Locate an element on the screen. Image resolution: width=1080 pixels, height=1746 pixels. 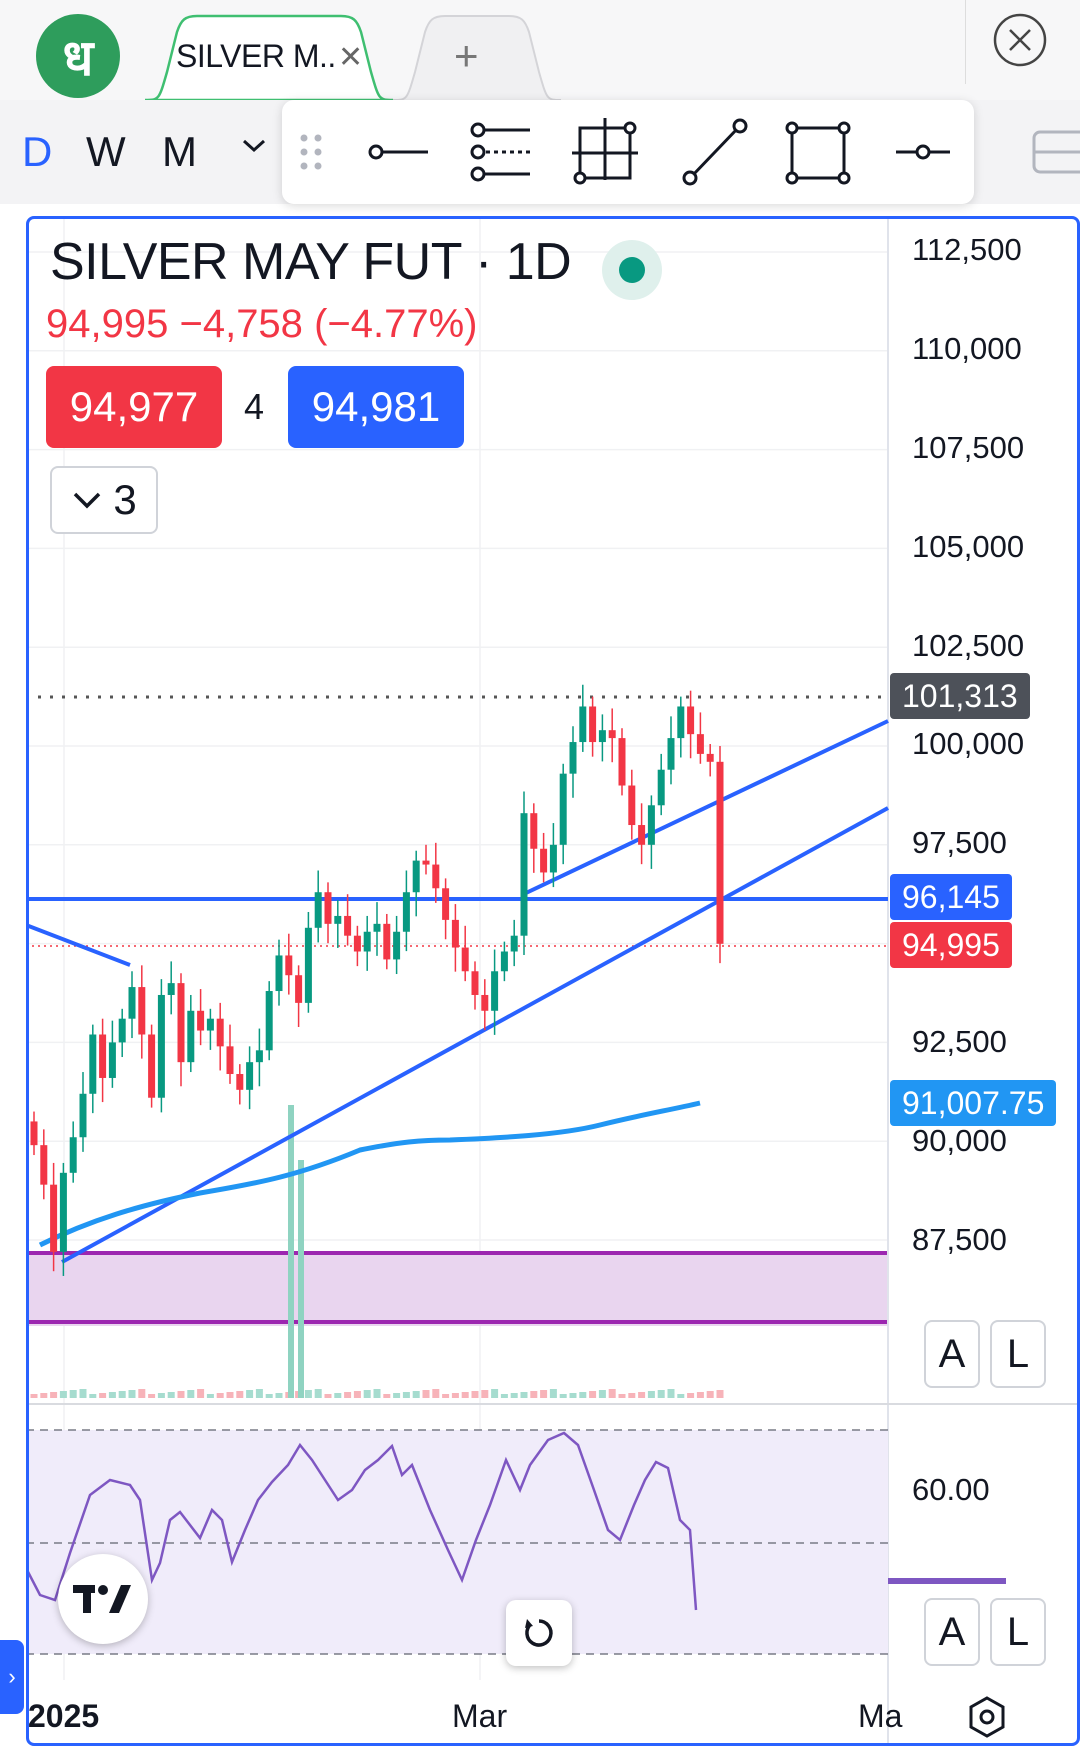
timeframe-week-button: W is located at coordinates (106, 151).